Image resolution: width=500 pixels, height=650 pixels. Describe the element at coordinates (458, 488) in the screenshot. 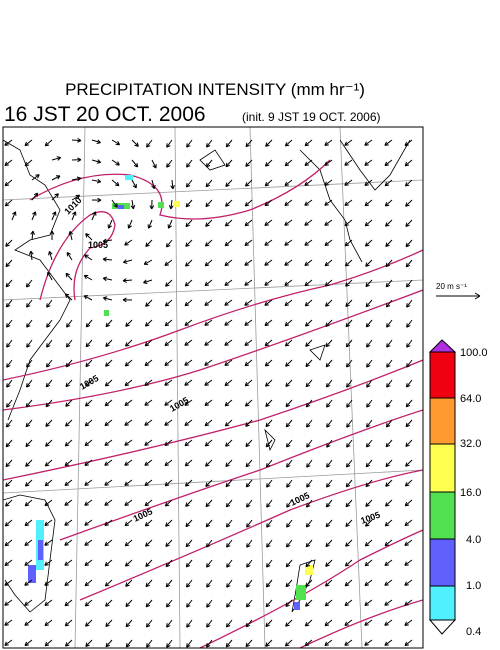

I see `colorbar: 100.0 64.0 32.0 16.0 4.0 1.0 0.4` at that location.